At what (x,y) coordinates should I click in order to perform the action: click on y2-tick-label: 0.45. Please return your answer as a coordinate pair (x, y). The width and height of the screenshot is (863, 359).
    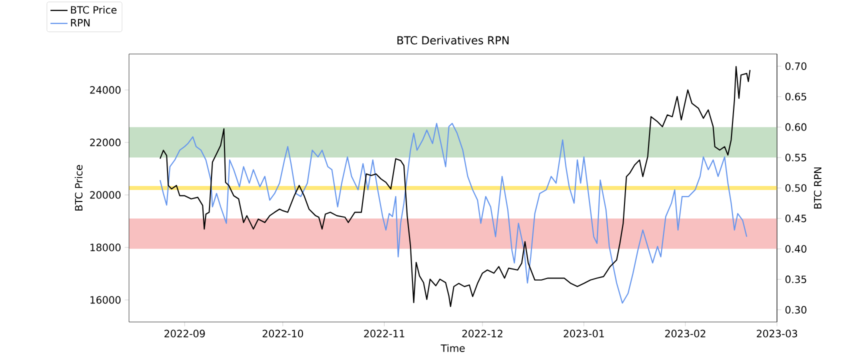
    Looking at the image, I should click on (795, 218).